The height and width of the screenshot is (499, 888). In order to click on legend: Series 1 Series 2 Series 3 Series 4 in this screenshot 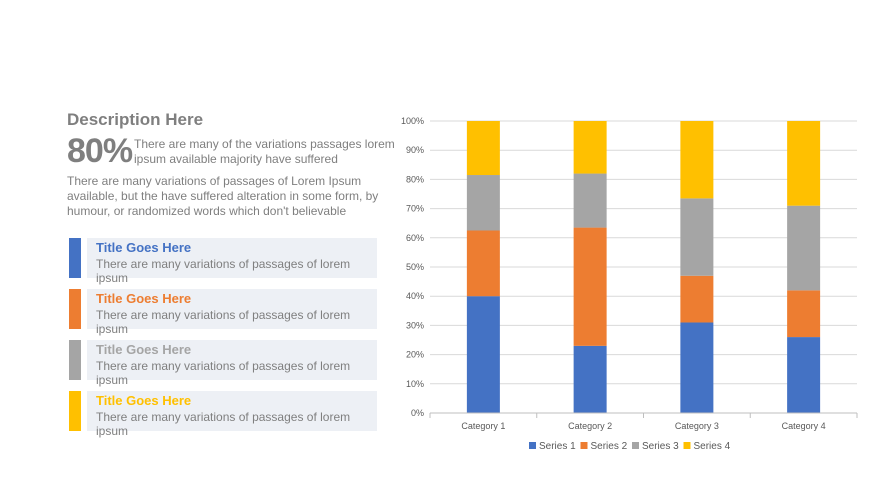, I will do `click(630, 446)`.